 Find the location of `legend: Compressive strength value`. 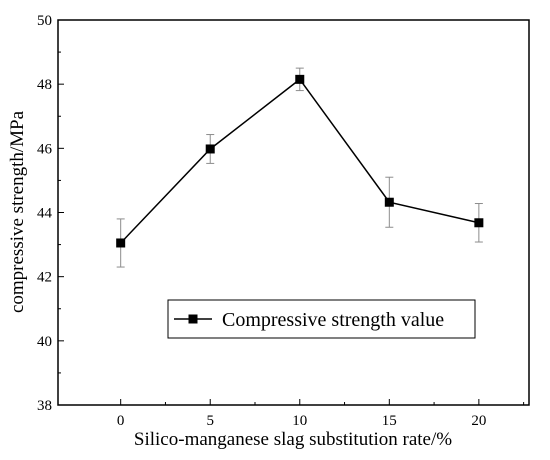

legend: Compressive strength value is located at coordinates (321, 319).